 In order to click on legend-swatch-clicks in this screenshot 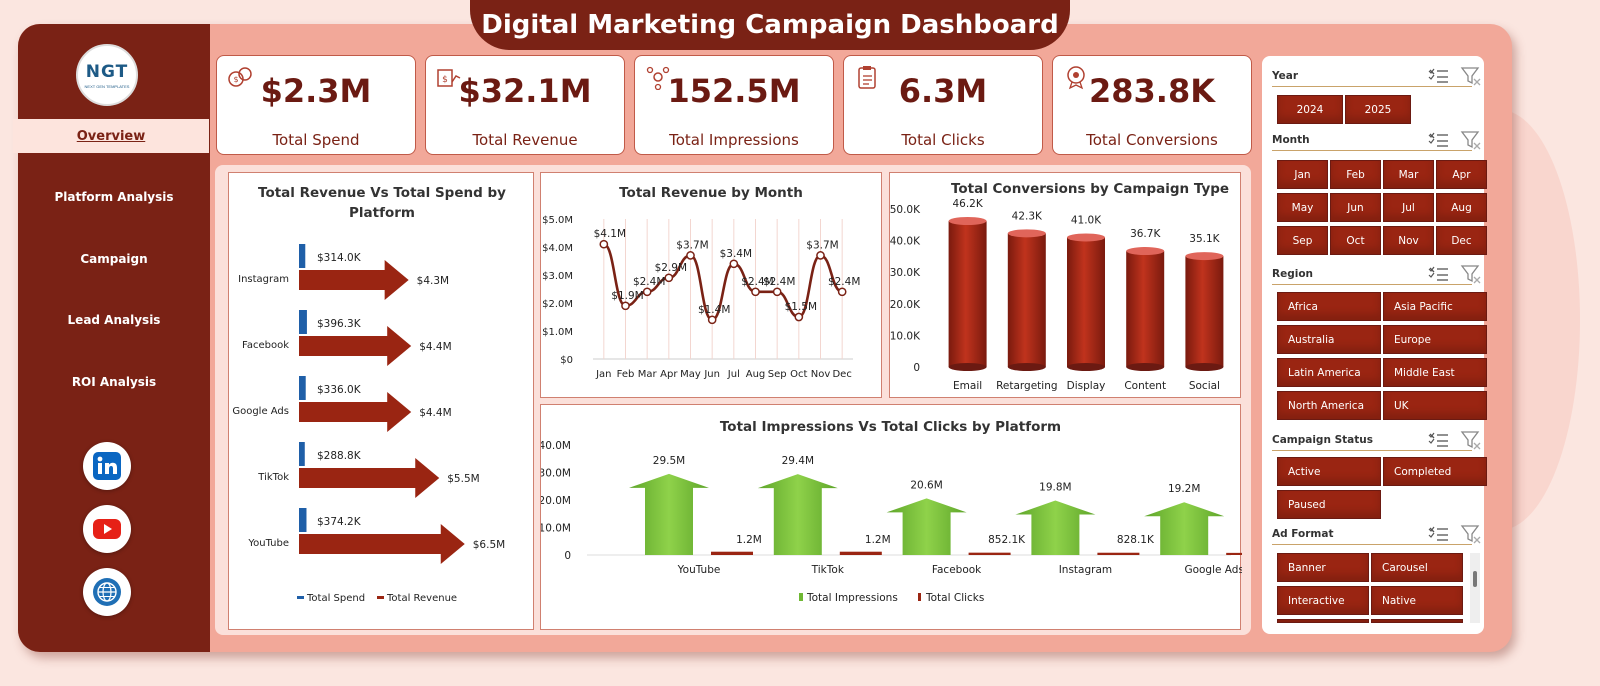, I will do `click(919, 597)`.